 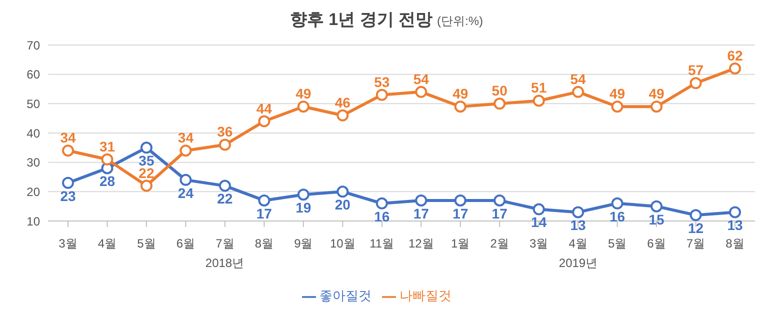 I want to click on legend-label: 좋아질것, so click(x=346, y=295).